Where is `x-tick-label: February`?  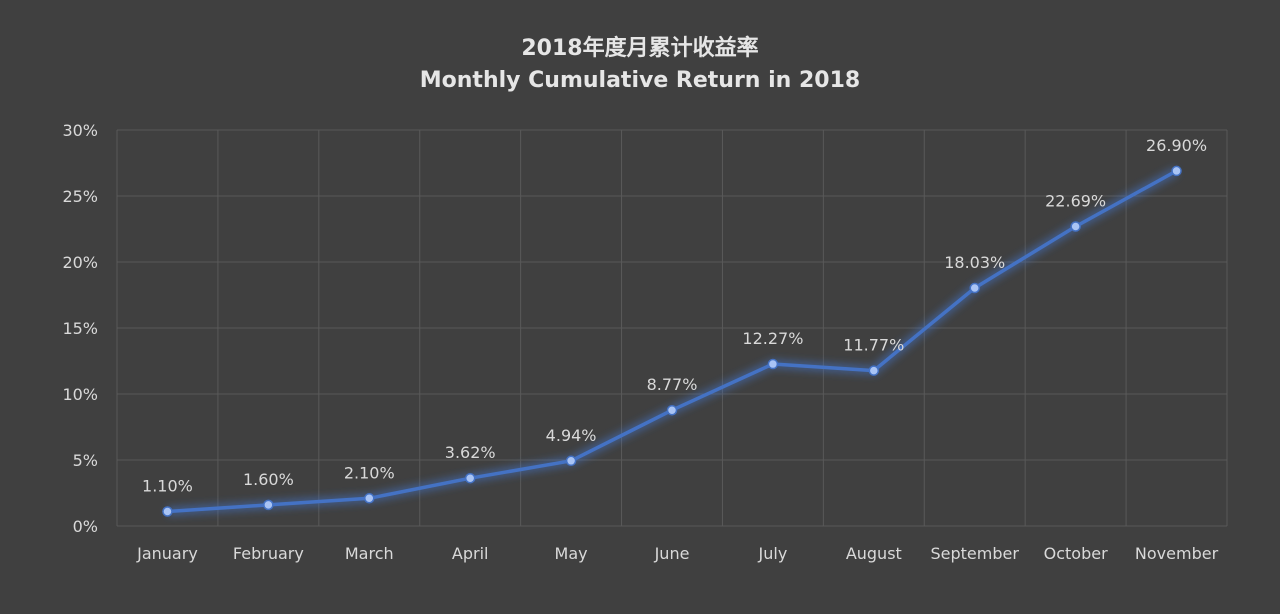 x-tick-label: February is located at coordinates (268, 553).